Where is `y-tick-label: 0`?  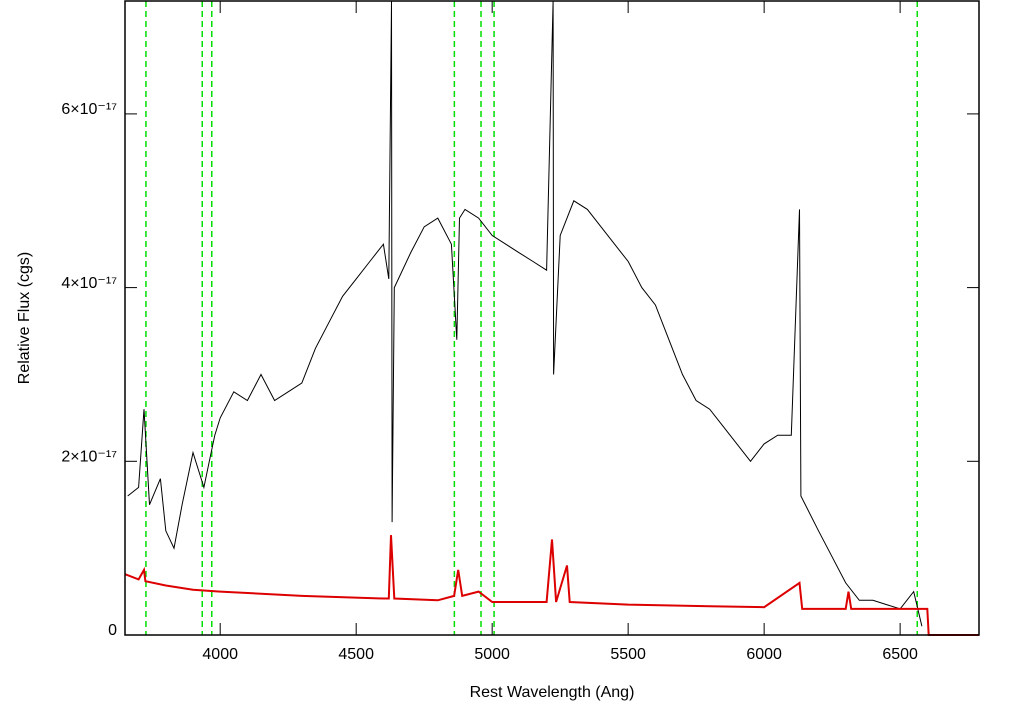 y-tick-label: 0 is located at coordinates (112, 630).